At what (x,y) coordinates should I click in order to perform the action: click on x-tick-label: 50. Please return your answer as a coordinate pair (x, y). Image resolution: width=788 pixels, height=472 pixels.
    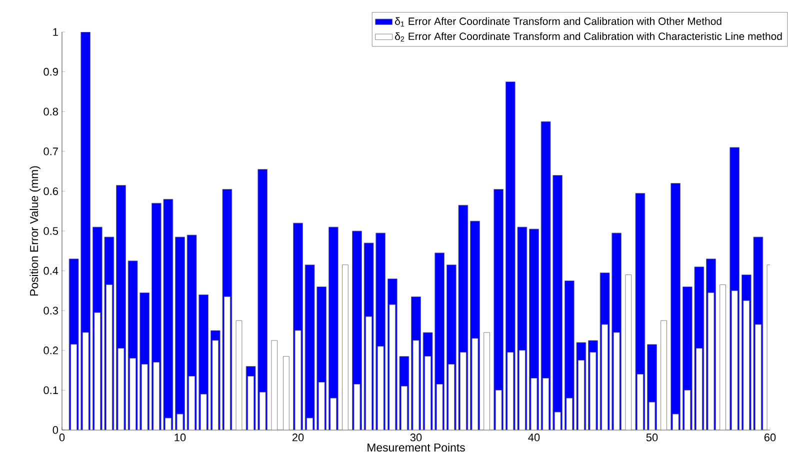
    Looking at the image, I should click on (652, 438).